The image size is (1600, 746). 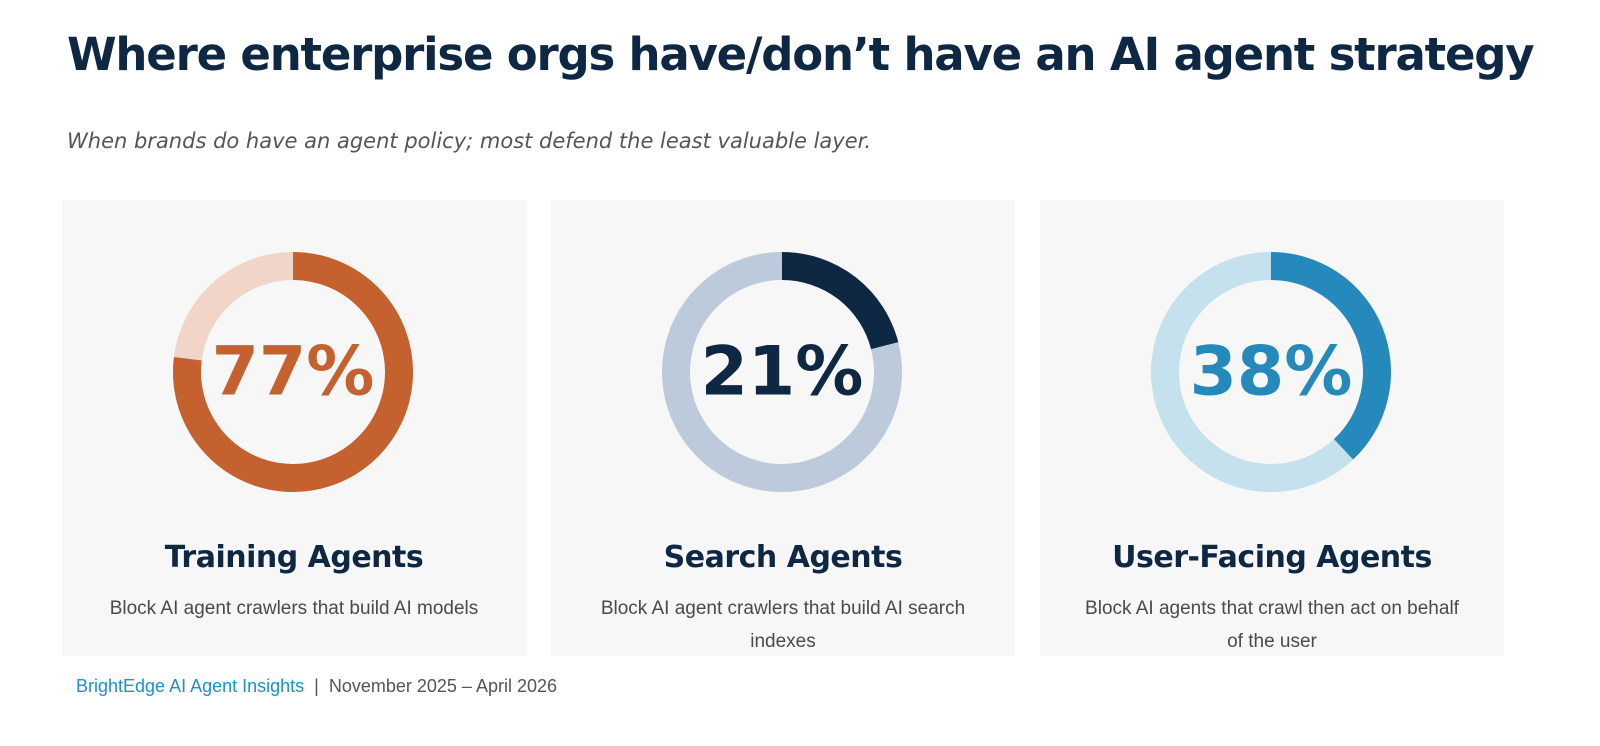 What do you see at coordinates (190, 686) in the screenshot?
I see `footer-brand: BrightEdge AI Agent Insights` at bounding box center [190, 686].